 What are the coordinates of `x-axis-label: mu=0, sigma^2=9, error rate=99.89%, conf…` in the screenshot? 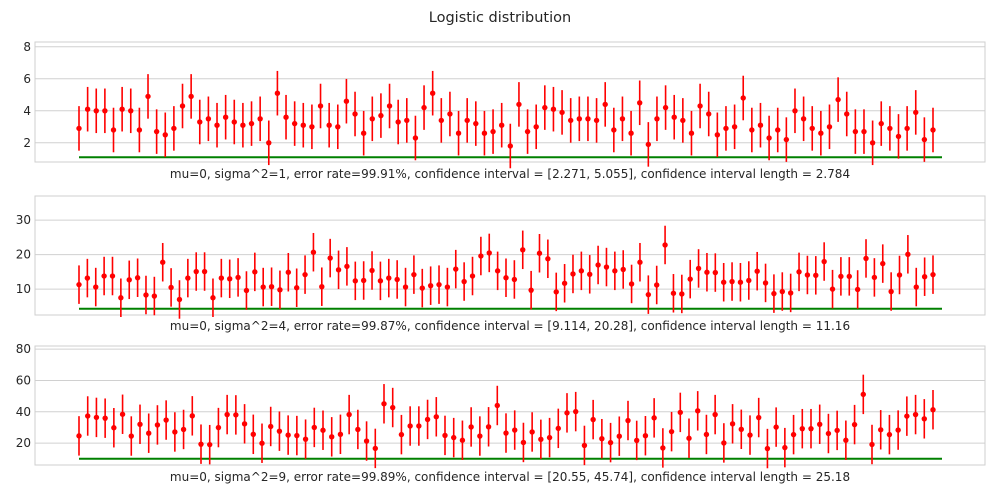 It's located at (510, 477).